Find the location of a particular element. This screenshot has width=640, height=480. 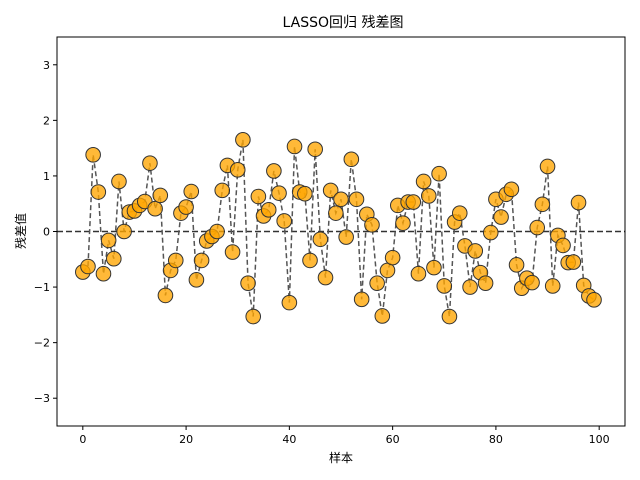

y-tick-label: −2 is located at coordinates (42, 343).